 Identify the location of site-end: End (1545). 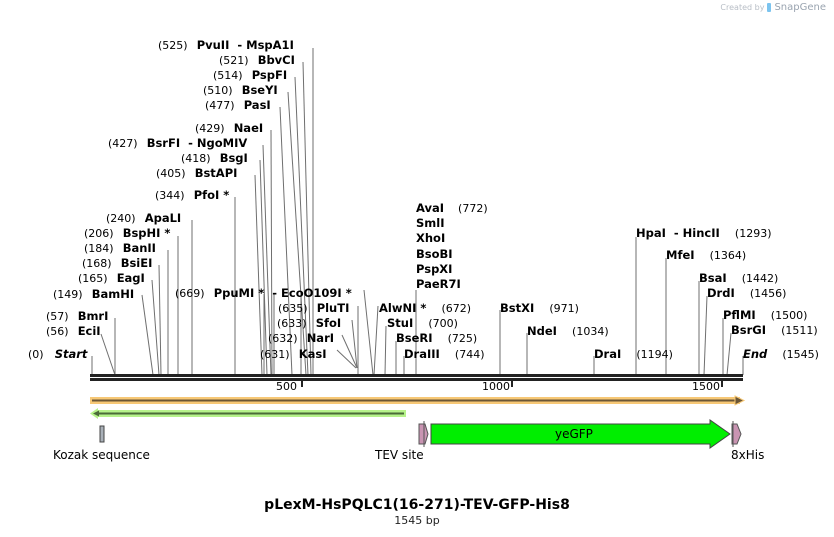
(781, 354).